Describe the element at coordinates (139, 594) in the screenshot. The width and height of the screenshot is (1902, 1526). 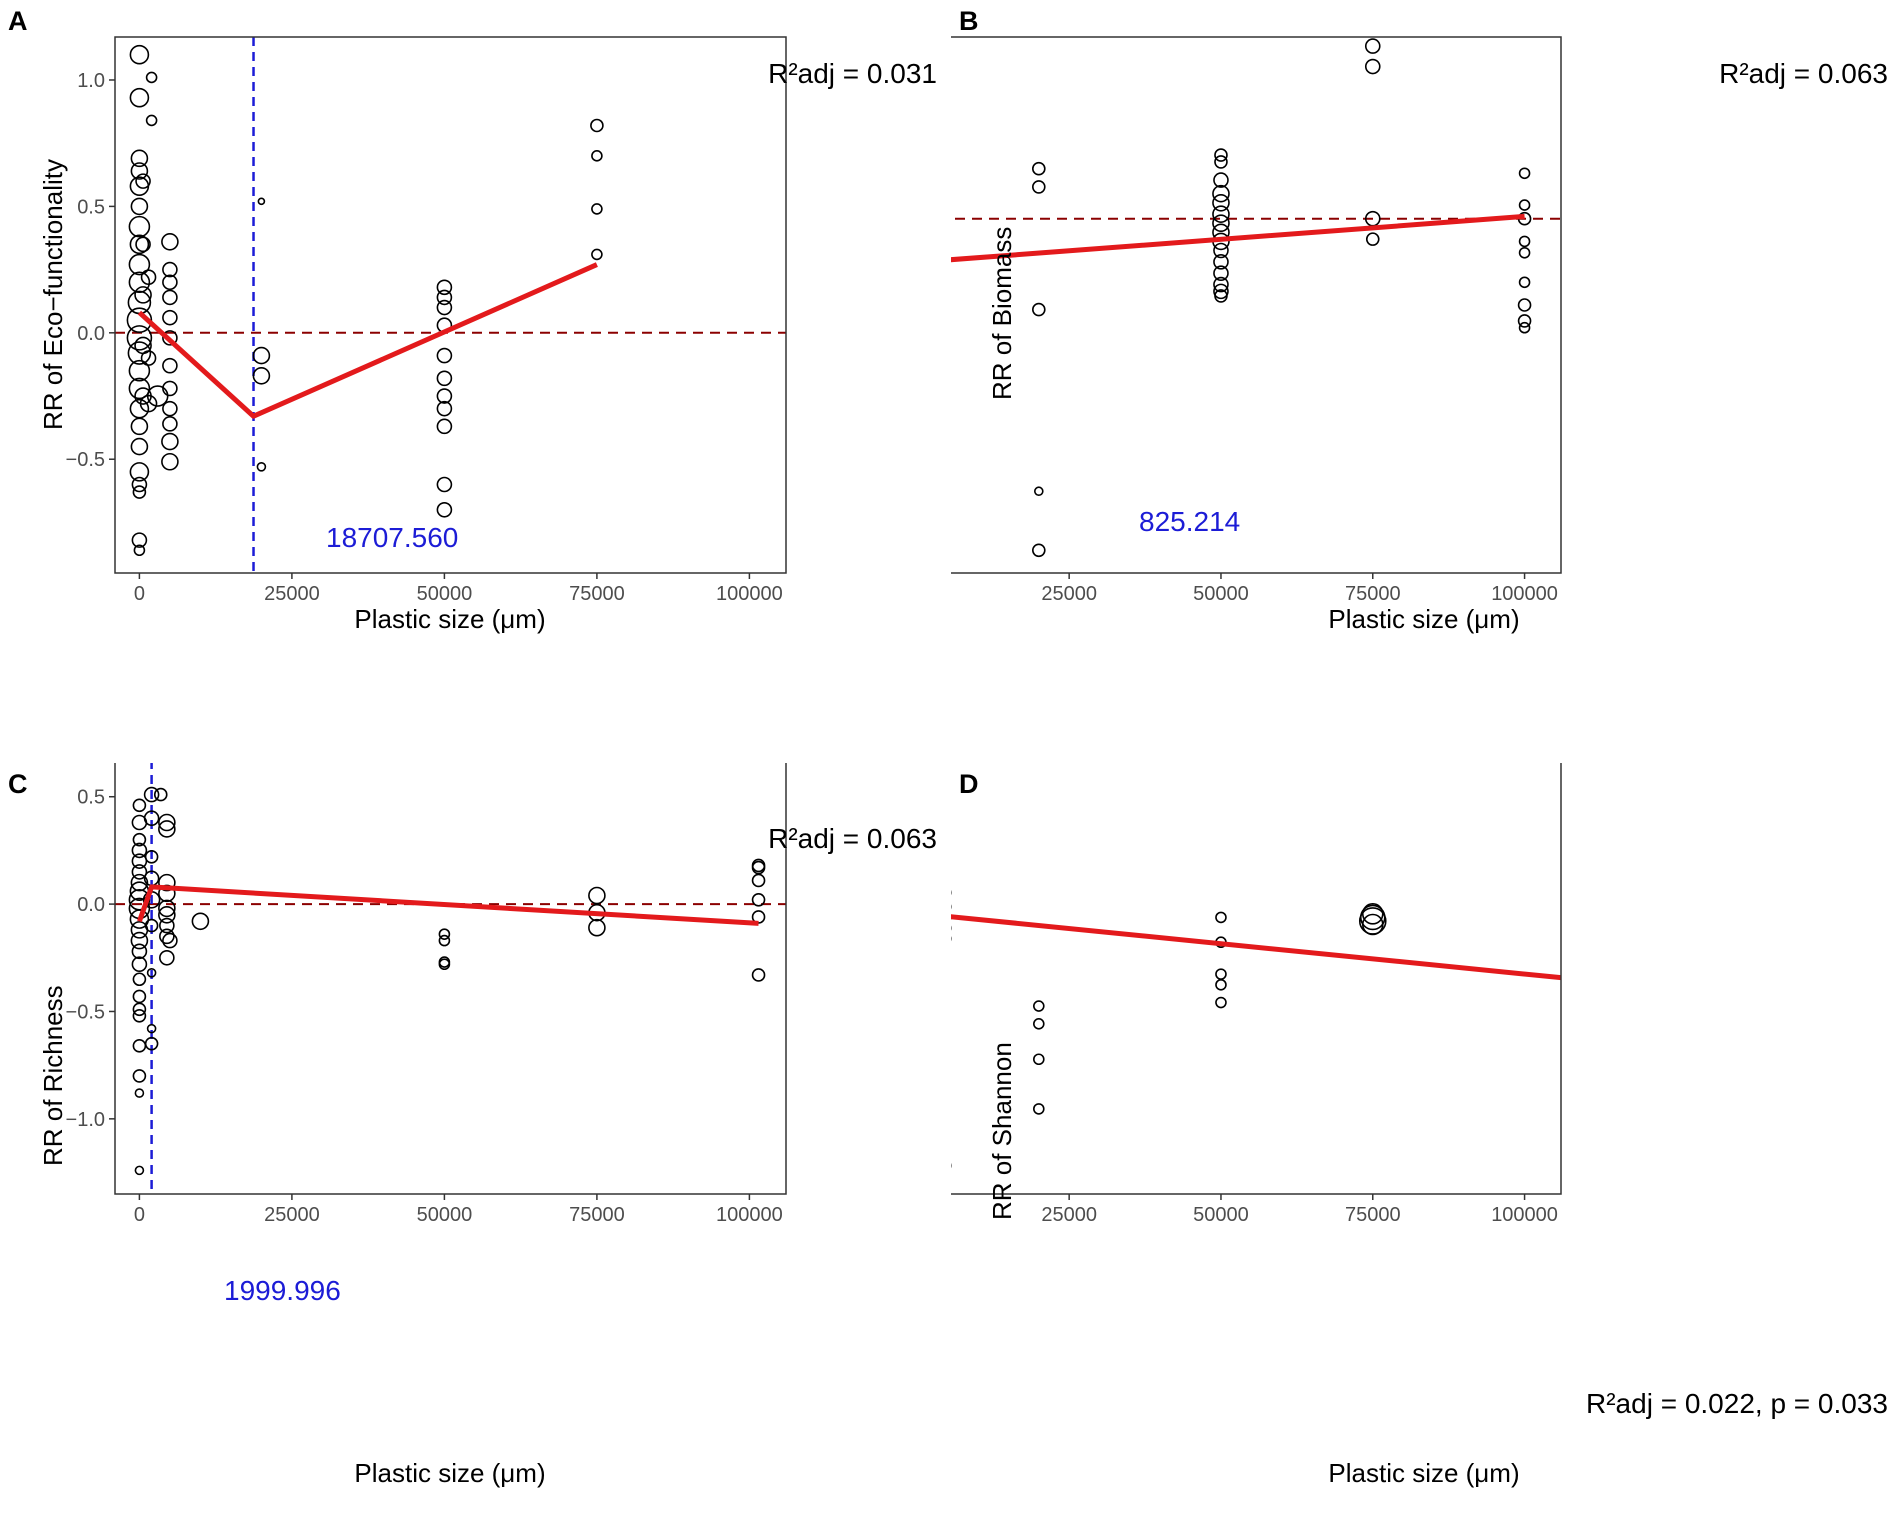
I see `x-tick-label-a-0: 0` at that location.